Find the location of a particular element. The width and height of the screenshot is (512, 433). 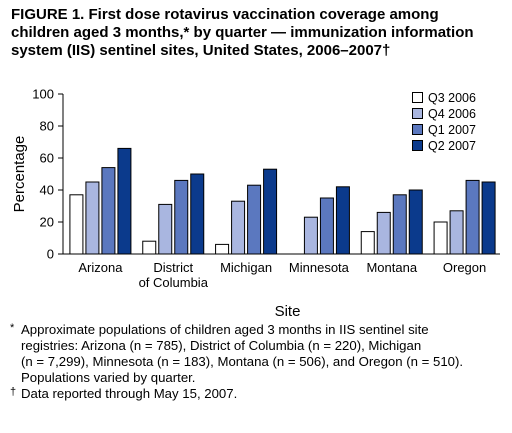

footnote-symbol-dagger: † is located at coordinates (13, 392).